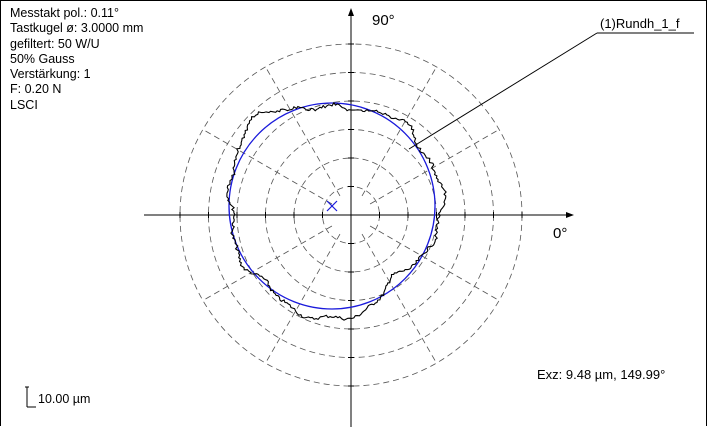  I want to click on info-gain: Verstärkung: 1, so click(50, 74).